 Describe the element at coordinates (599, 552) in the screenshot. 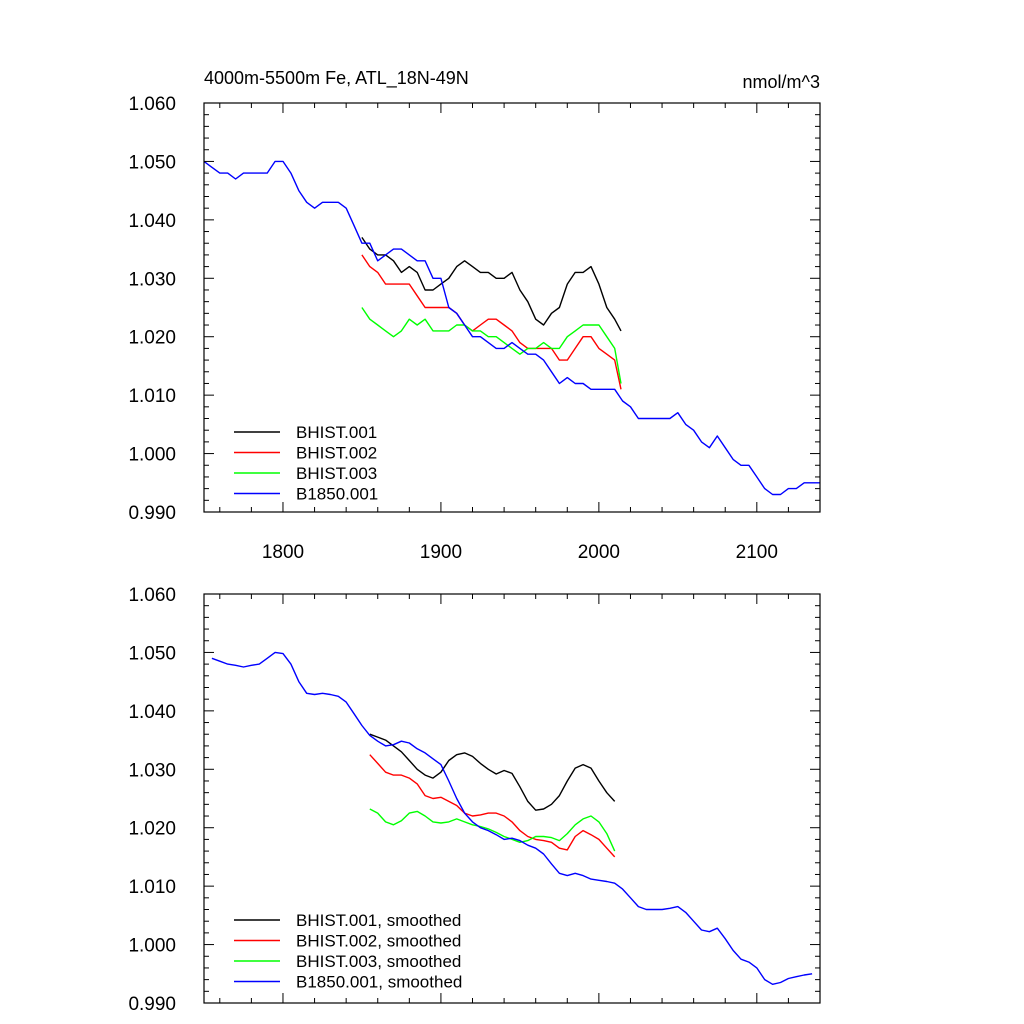

I see `x-tick-label: 2000` at that location.